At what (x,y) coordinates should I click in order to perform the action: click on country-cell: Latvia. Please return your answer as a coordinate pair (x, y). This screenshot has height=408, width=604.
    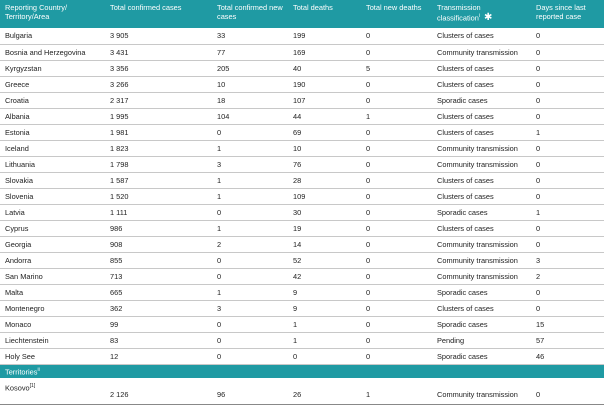
    Looking at the image, I should click on (52, 212).